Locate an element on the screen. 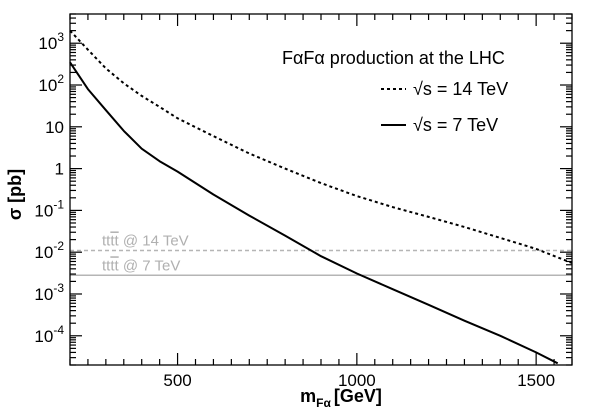 Image resolution: width=596 pixels, height=414 pixels. legend-title: FαFα production at the LHC is located at coordinates (393, 58).